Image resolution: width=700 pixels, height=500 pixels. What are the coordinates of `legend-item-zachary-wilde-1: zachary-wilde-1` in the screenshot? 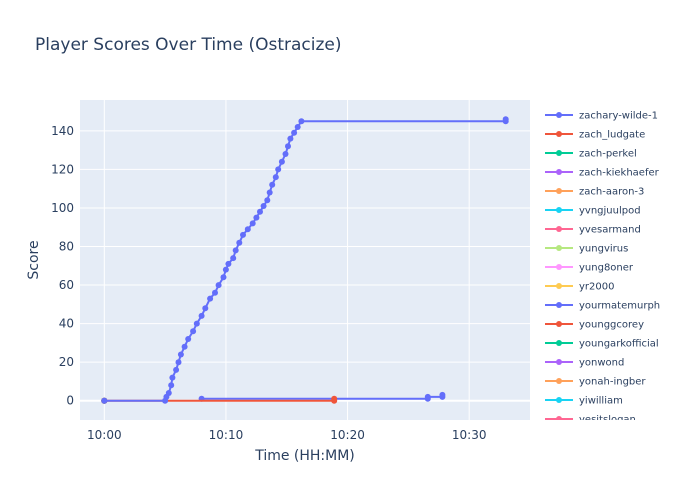 It's located at (601, 116).